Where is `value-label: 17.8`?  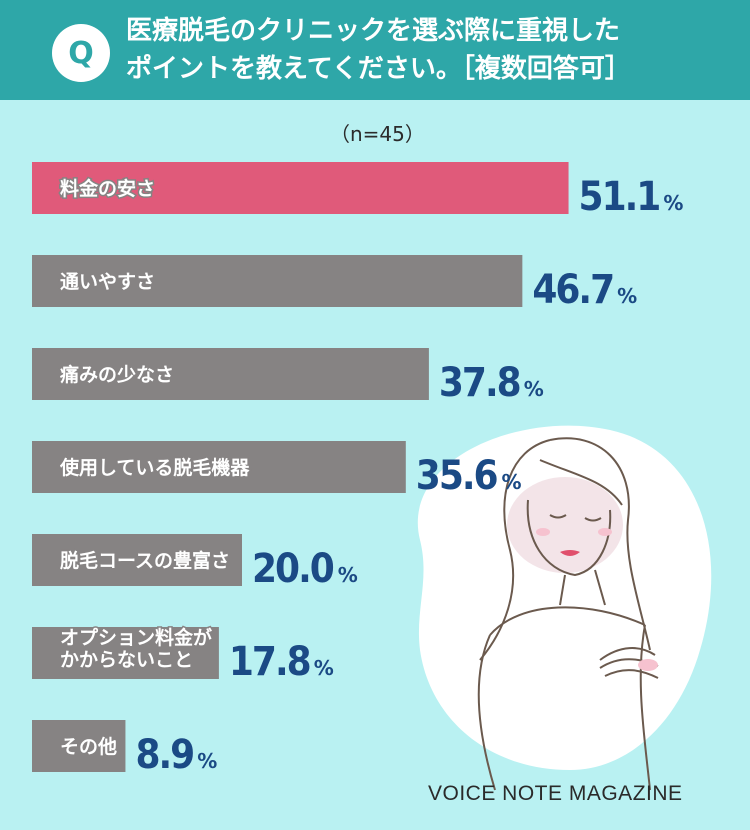
value-label: 17.8 is located at coordinates (269, 662).